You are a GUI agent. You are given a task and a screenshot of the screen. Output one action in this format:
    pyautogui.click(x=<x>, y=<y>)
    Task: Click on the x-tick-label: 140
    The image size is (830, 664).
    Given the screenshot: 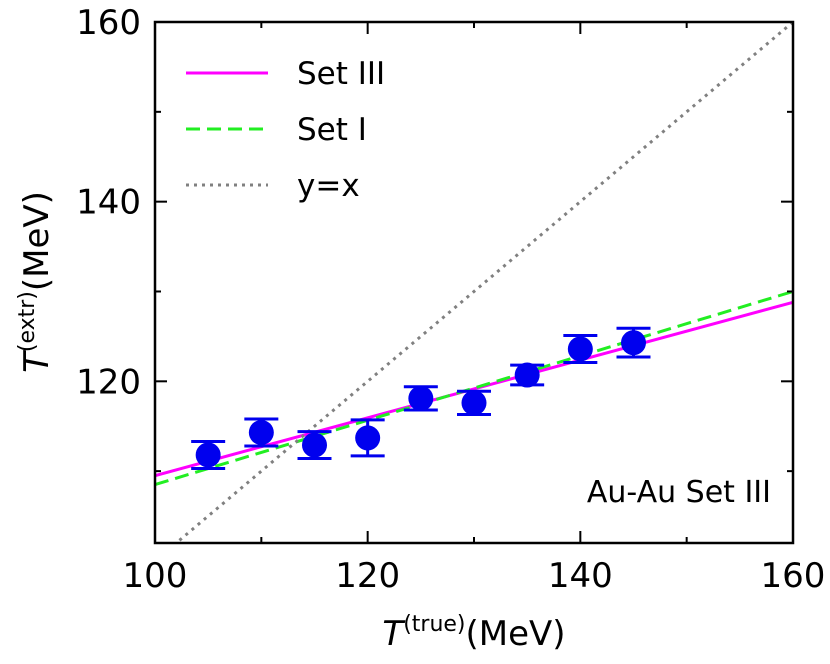 What is the action you would take?
    pyautogui.click(x=580, y=576)
    